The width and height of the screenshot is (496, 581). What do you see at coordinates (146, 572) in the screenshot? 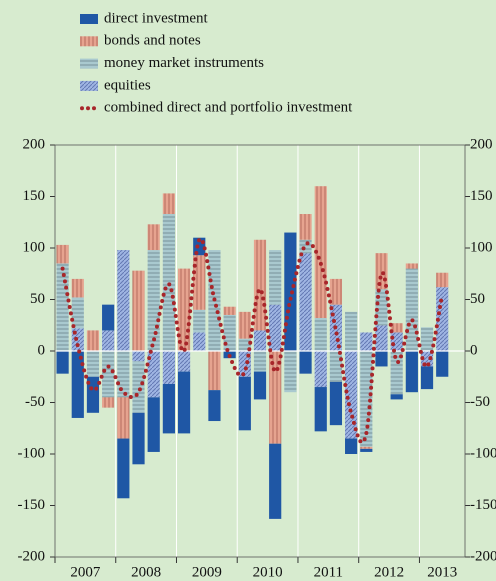
I see `x-tick-label: 2008` at bounding box center [146, 572].